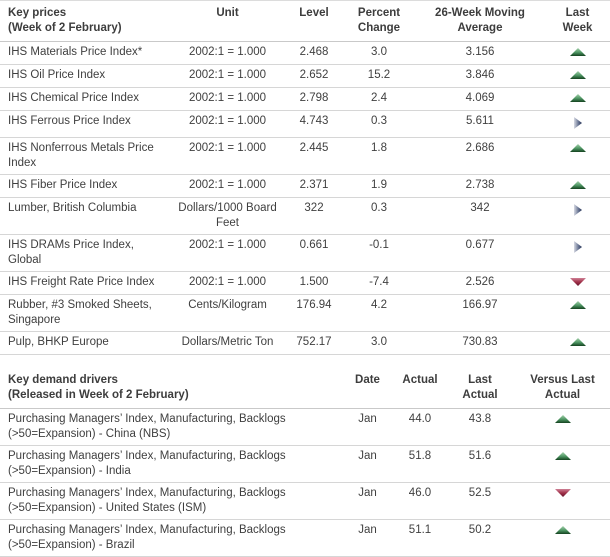  What do you see at coordinates (480, 282) in the screenshot?
I see `avg-cell: 2.526` at bounding box center [480, 282].